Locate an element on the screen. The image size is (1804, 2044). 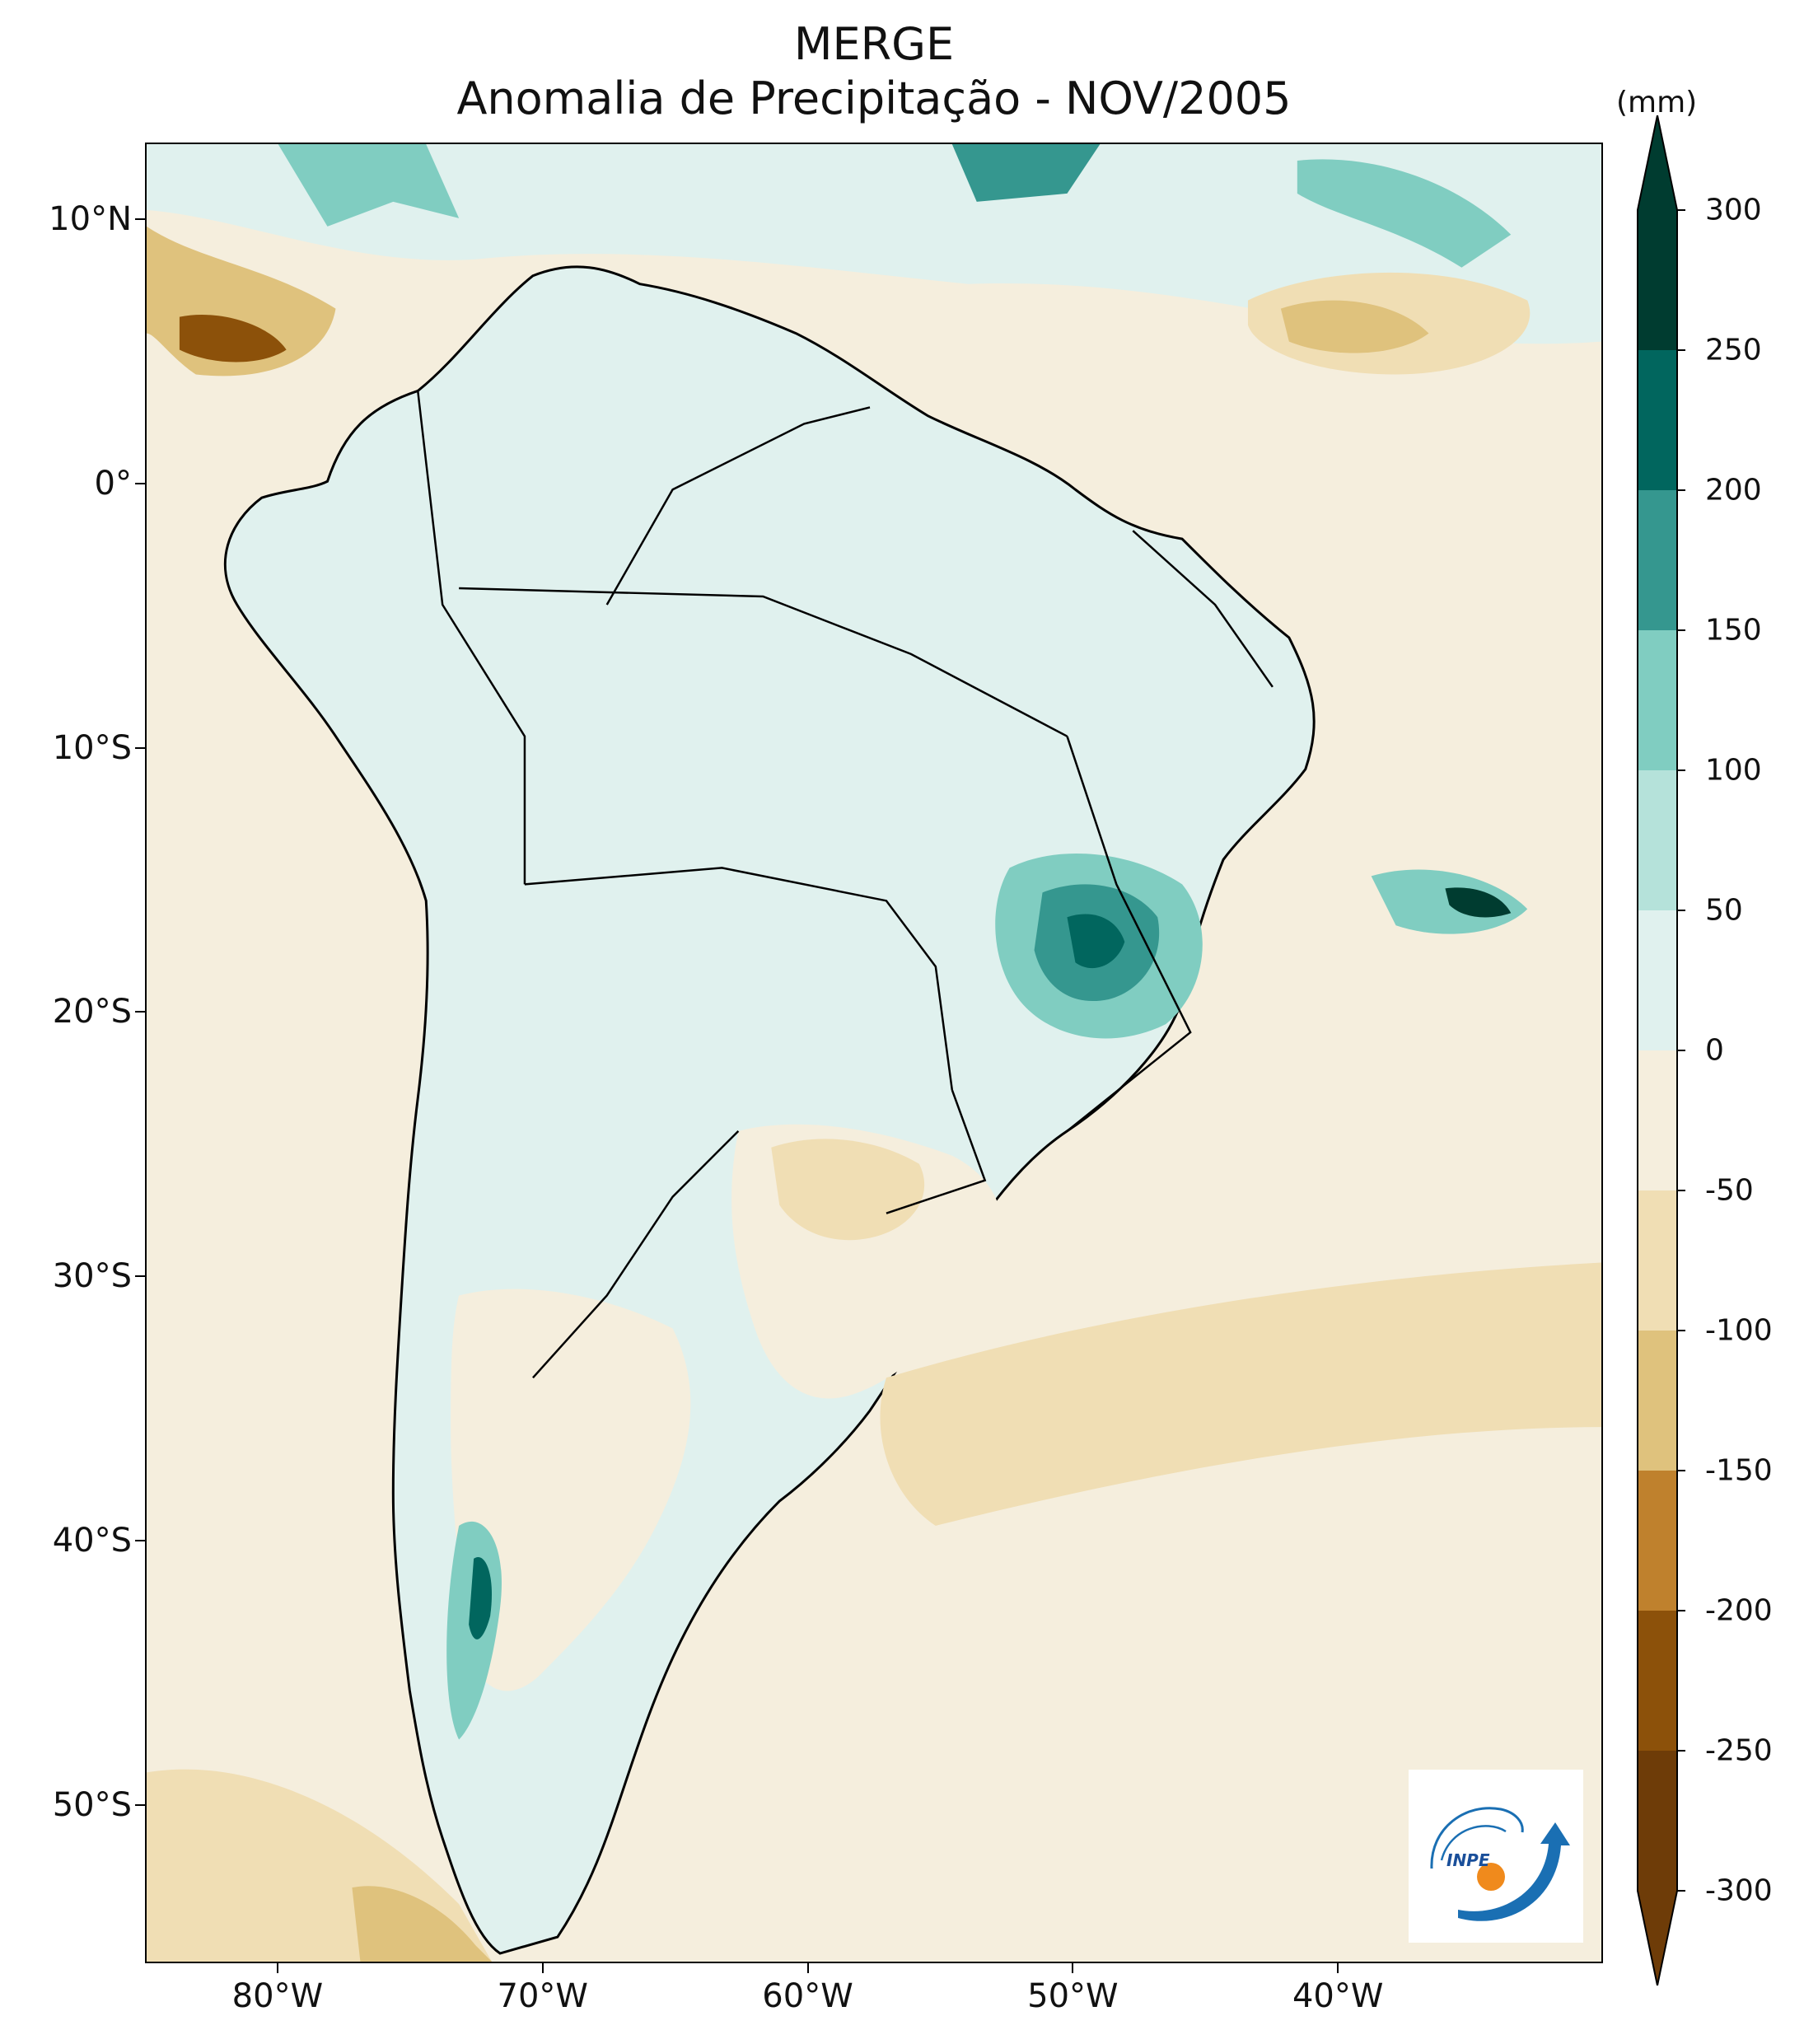
lat-tick-label: 10°N is located at coordinates (90, 219).